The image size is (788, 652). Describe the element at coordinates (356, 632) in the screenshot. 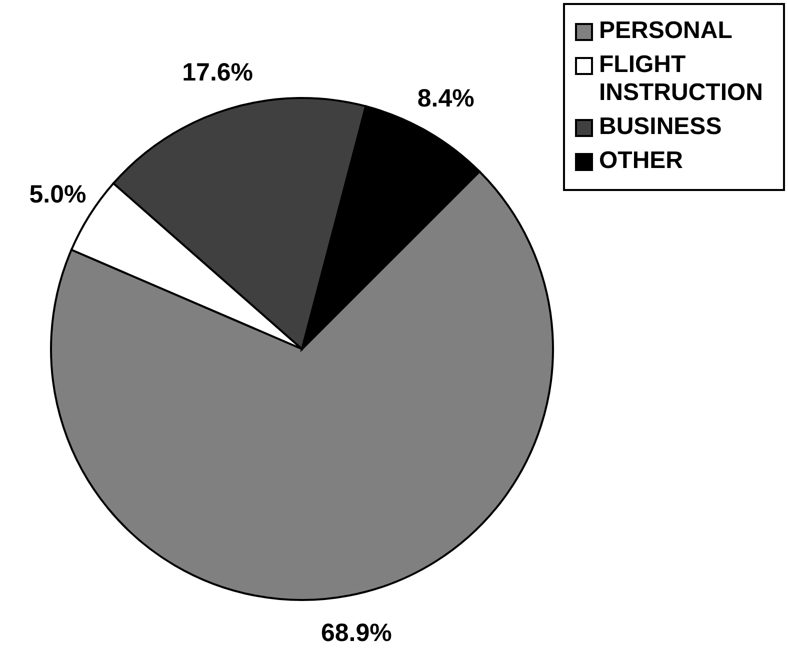

I see `data-label: 68.9%` at that location.